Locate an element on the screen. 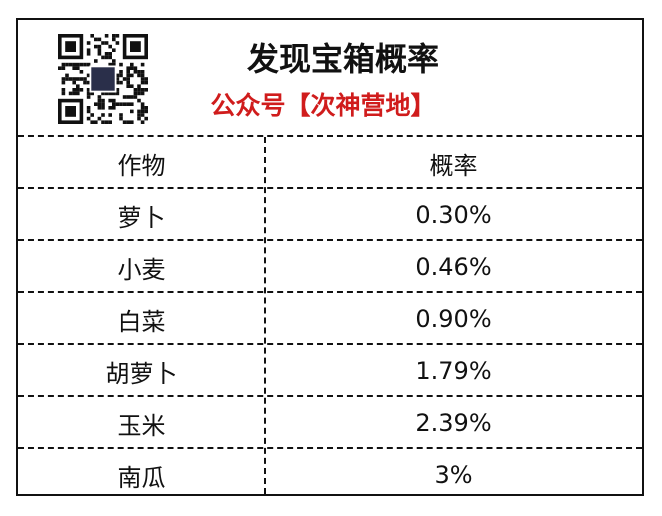 The image size is (662, 516). table-row: 胡萝卜 1.79% is located at coordinates (330, 370).